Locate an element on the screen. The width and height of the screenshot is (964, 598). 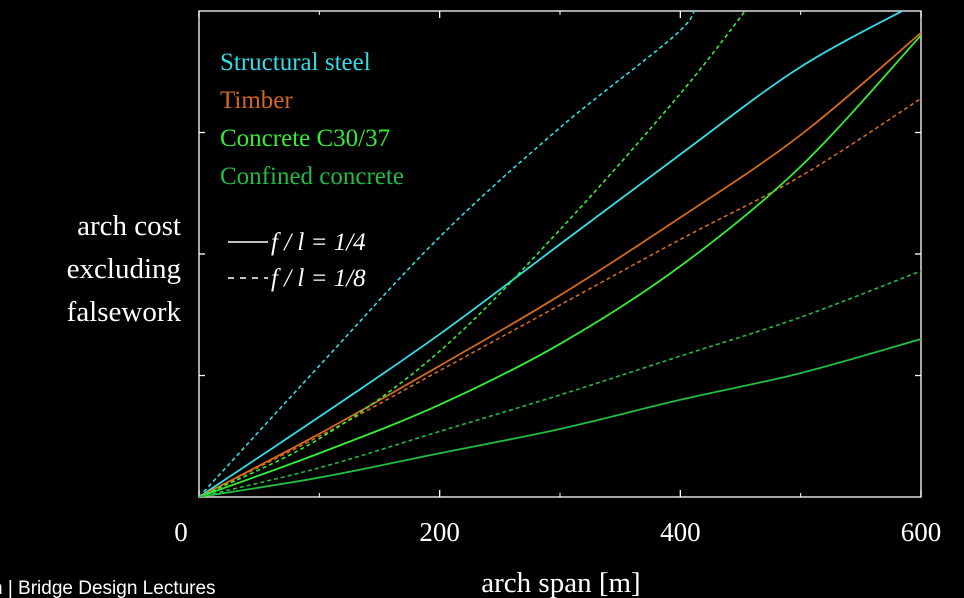
x-tick-label: 600 is located at coordinates (921, 532).